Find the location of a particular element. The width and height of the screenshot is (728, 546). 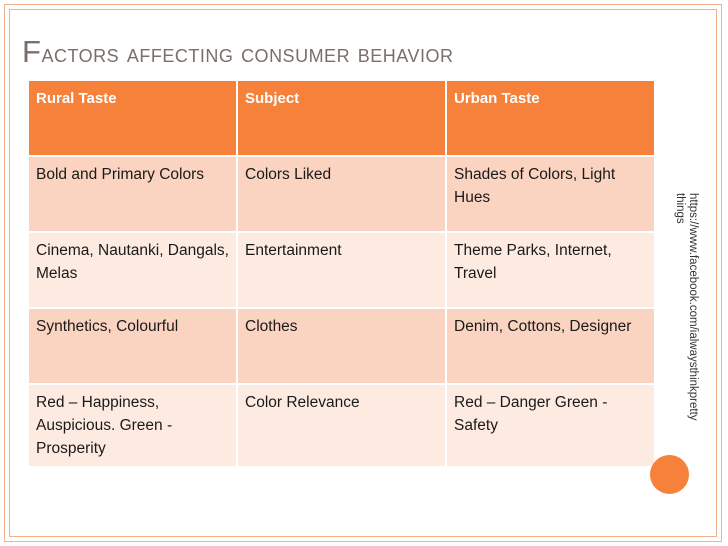

header-rural-taste: Rural Taste is located at coordinates (132, 118).